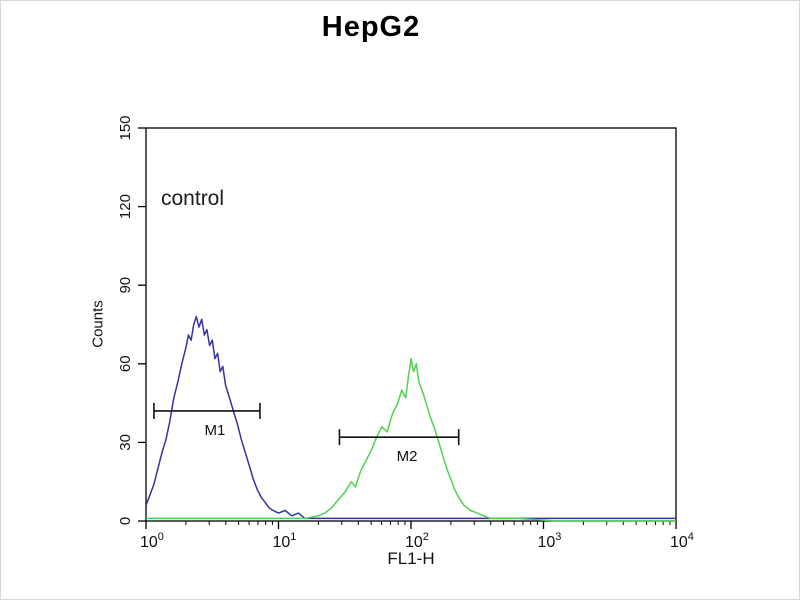  I want to click on x-tick-label: 10², so click(417, 541).